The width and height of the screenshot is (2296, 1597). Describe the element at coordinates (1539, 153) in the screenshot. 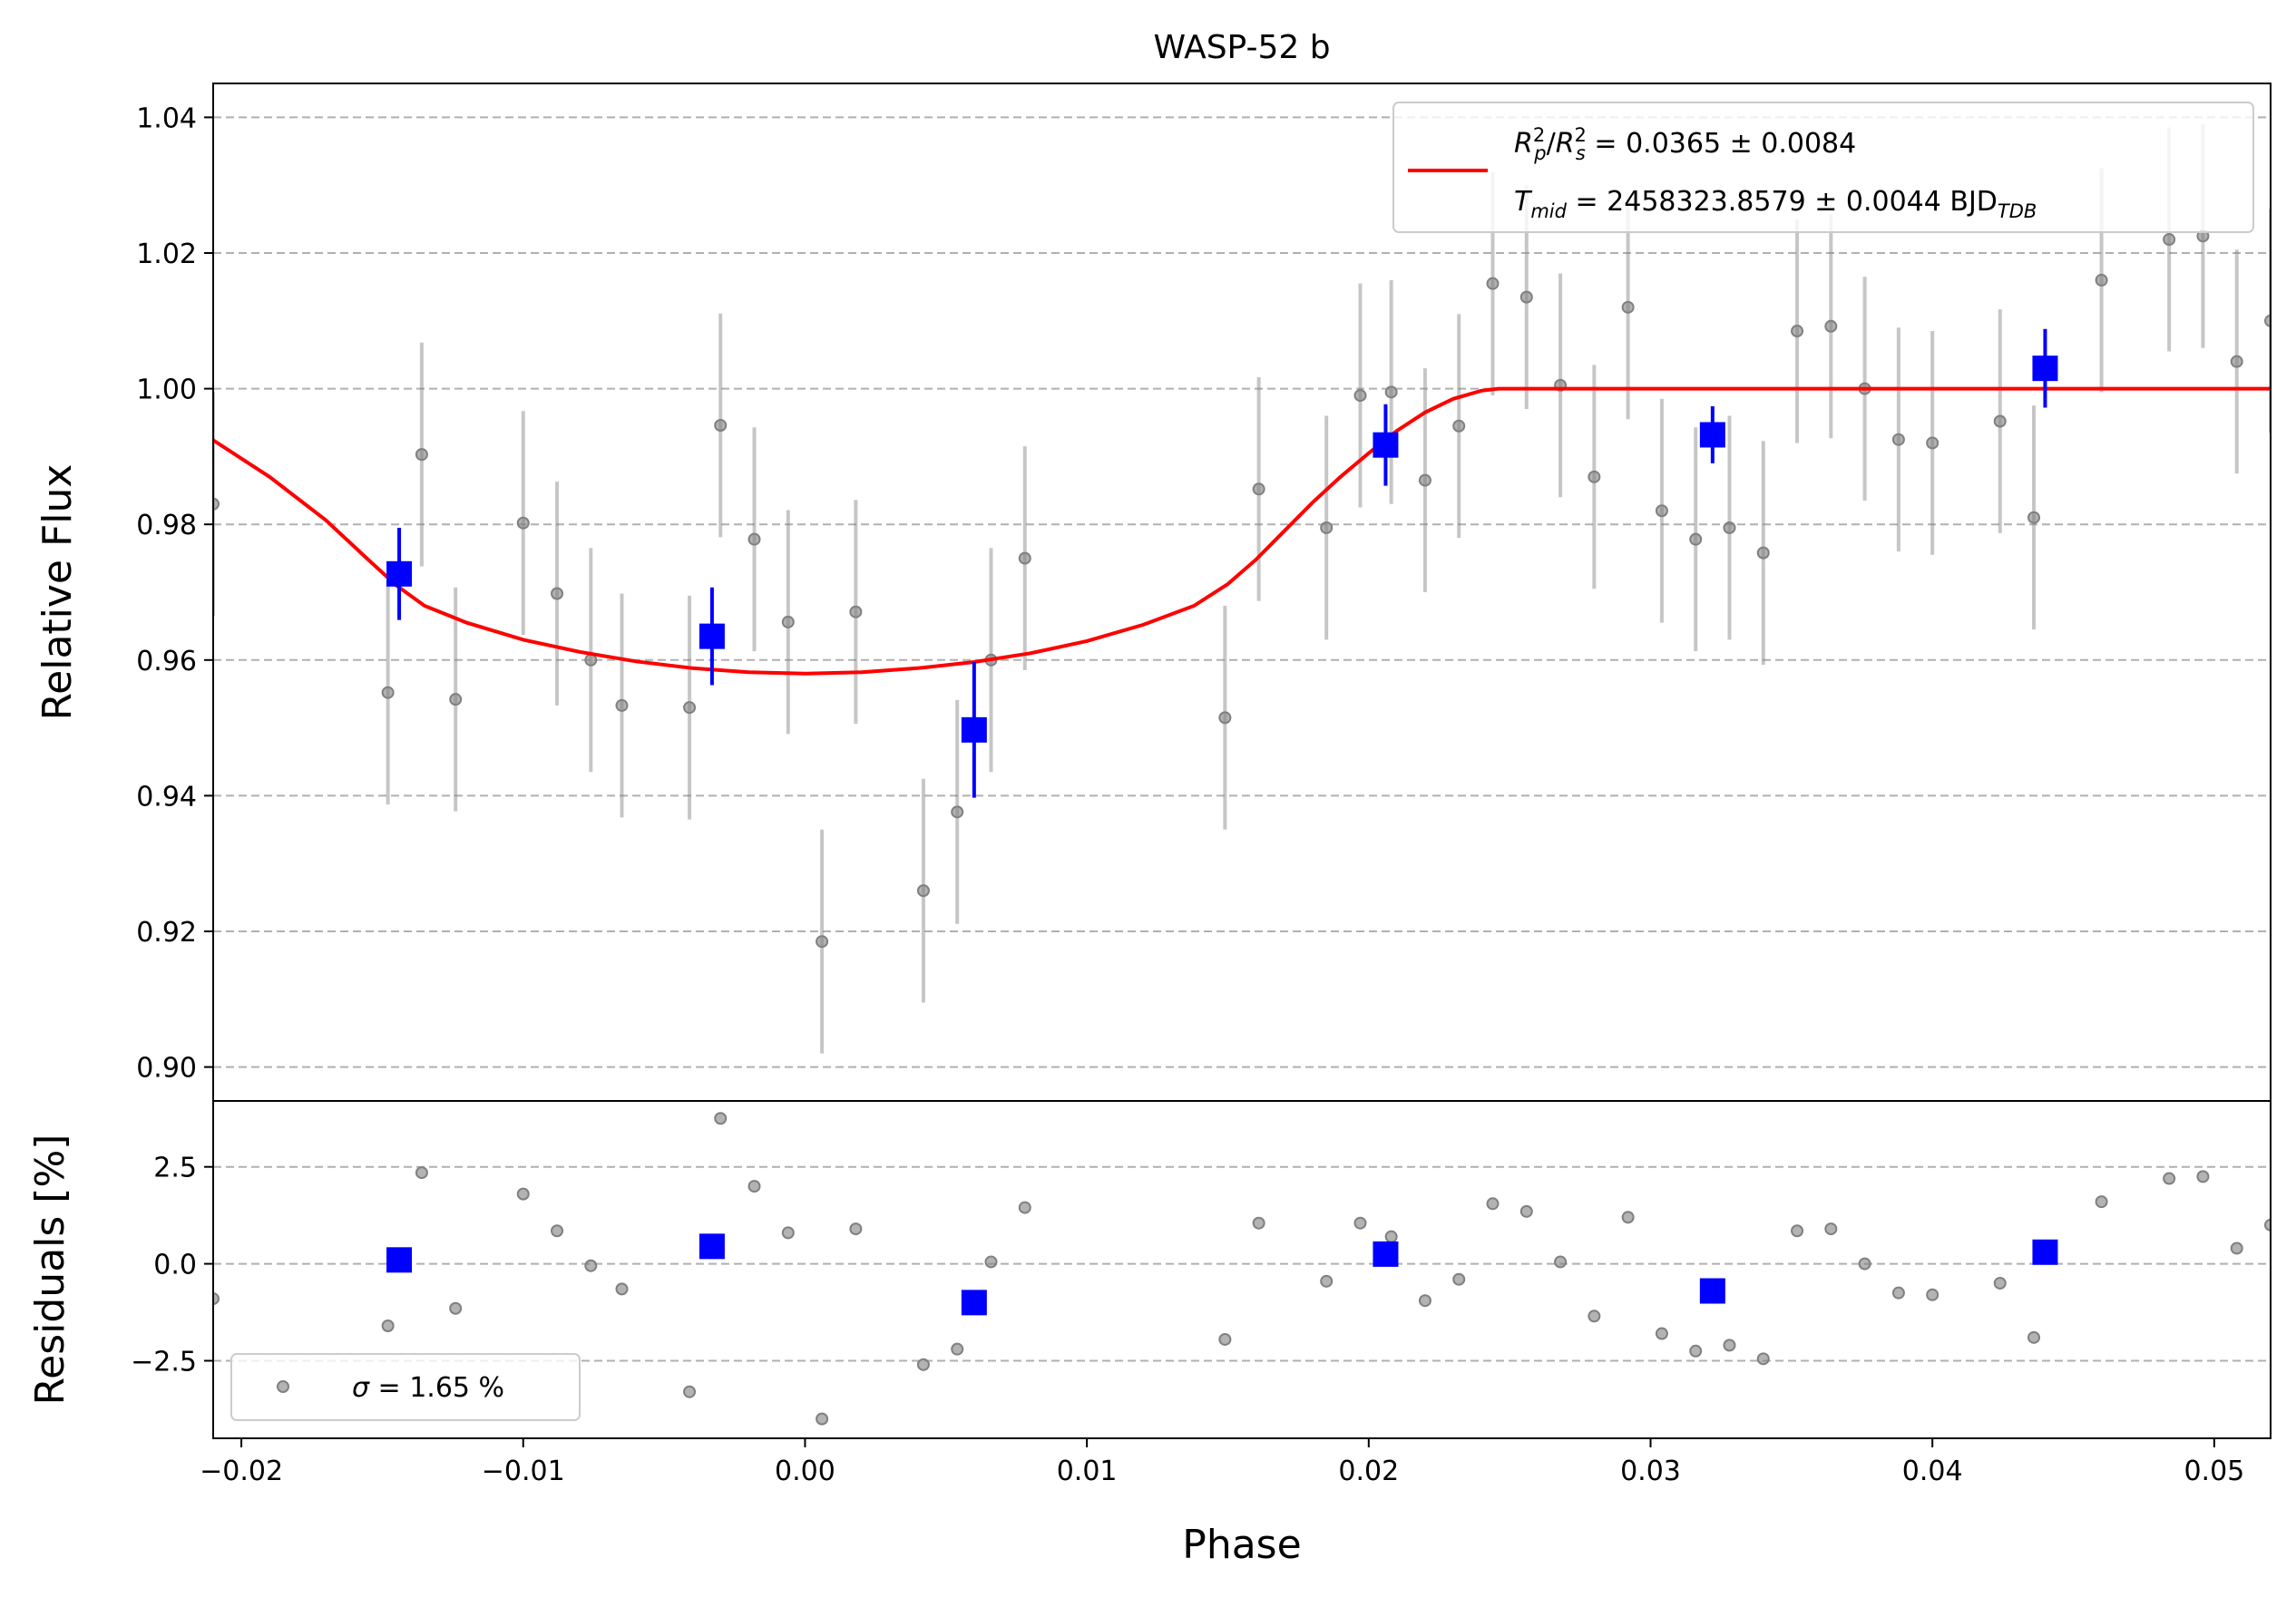

I see `legend-rp-sub: p` at that location.